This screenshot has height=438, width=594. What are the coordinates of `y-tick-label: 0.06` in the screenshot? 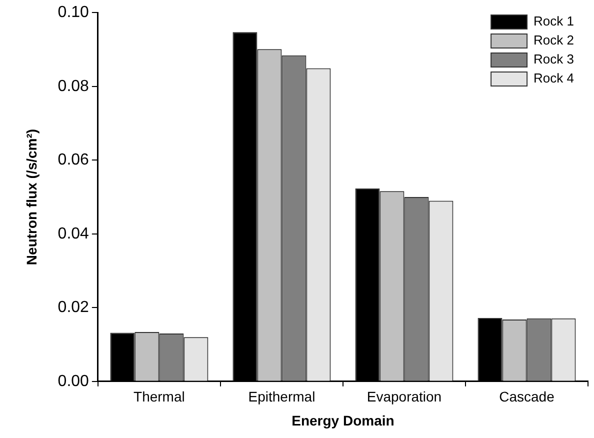 It's located at (74, 160).